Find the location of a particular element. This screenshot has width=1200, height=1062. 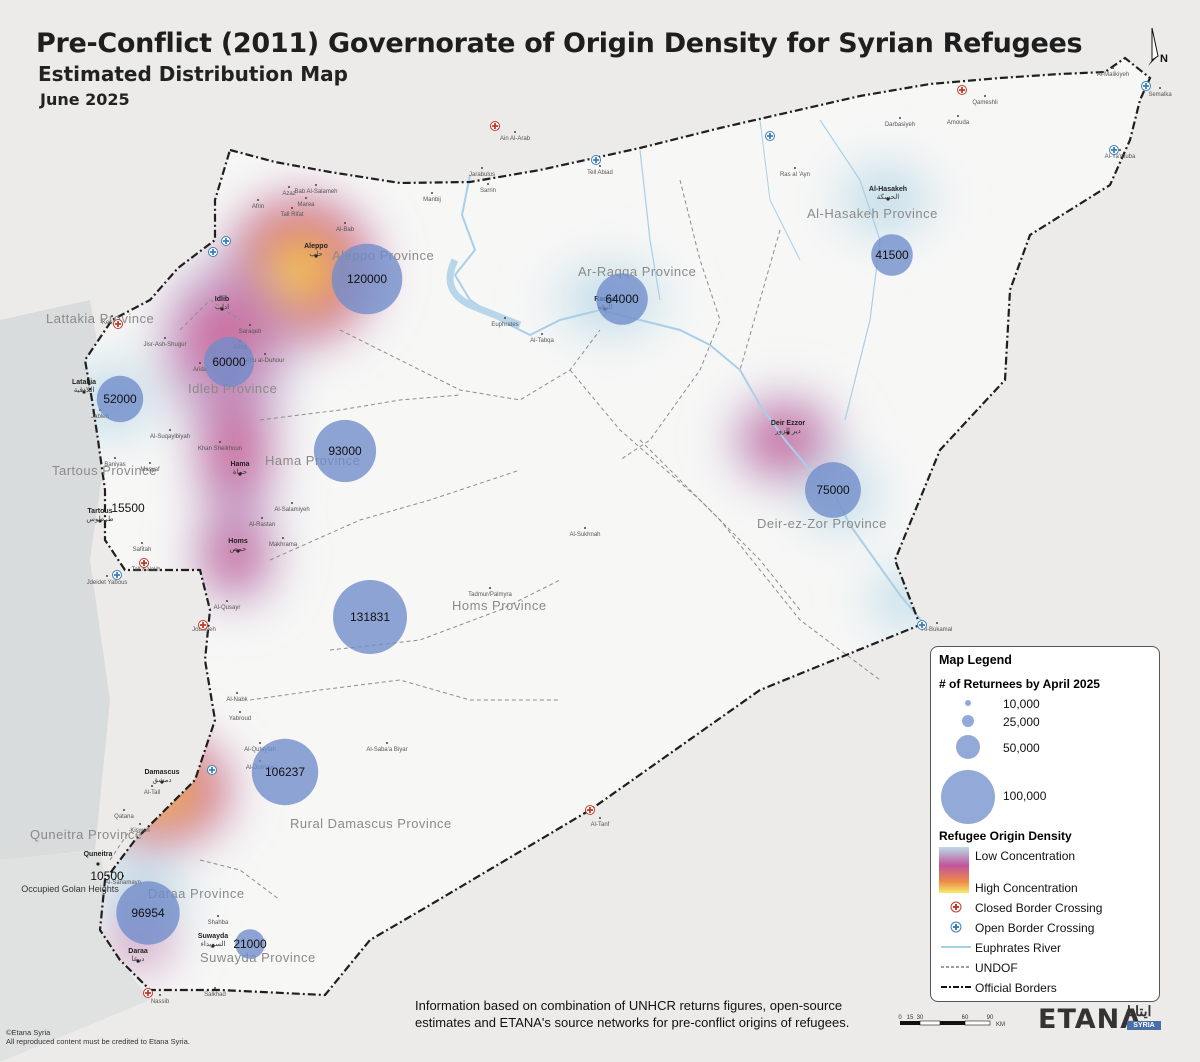

legend-size-10000: 10,000 is located at coordinates (1021, 704).